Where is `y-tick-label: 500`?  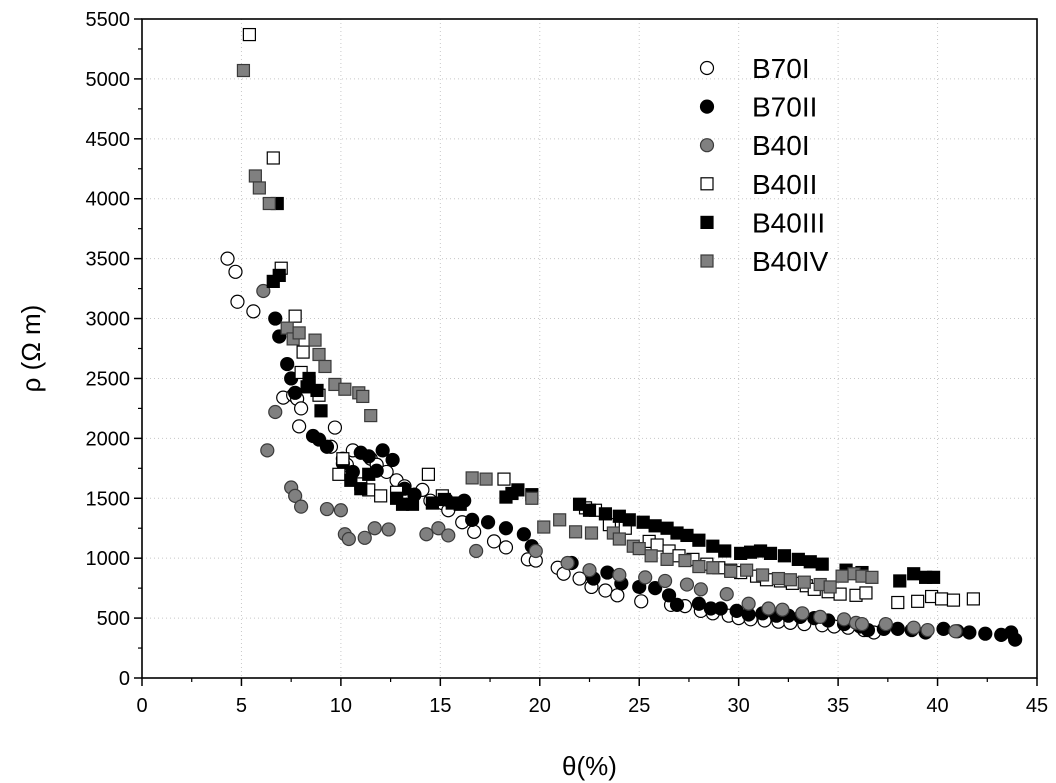 y-tick-label: 500 is located at coordinates (113, 619).